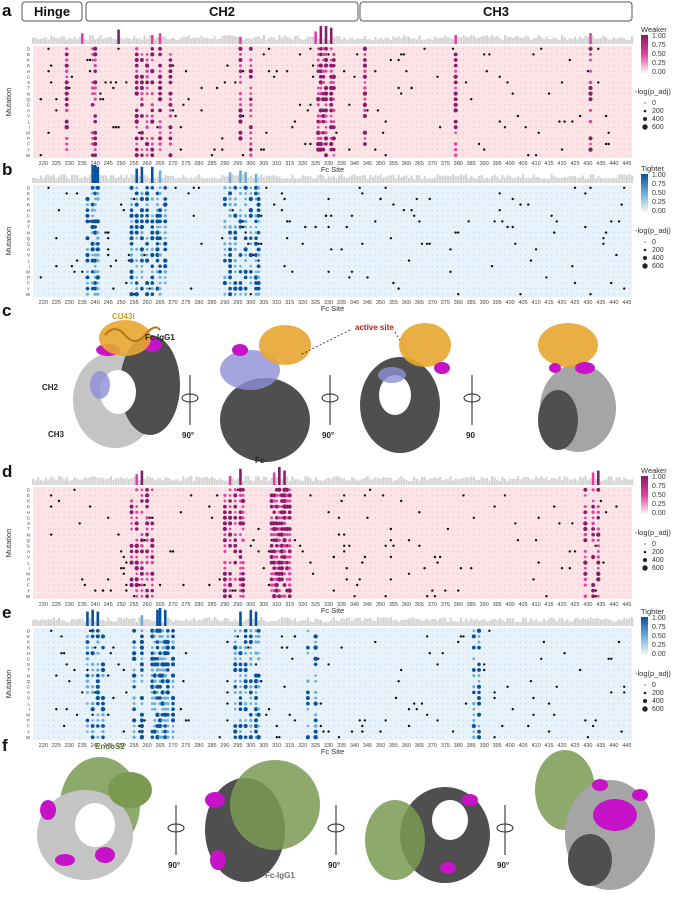 The height and width of the screenshot is (903, 685). What do you see at coordinates (28, 260) in the screenshot?
I see `mutation-label: L` at bounding box center [28, 260].